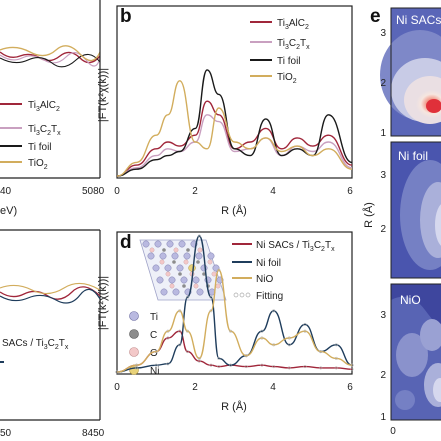  What do you see at coordinates (40, 147) in the screenshot?
I see `panel-a-legend-item-2: Ti foil` at bounding box center [40, 147].